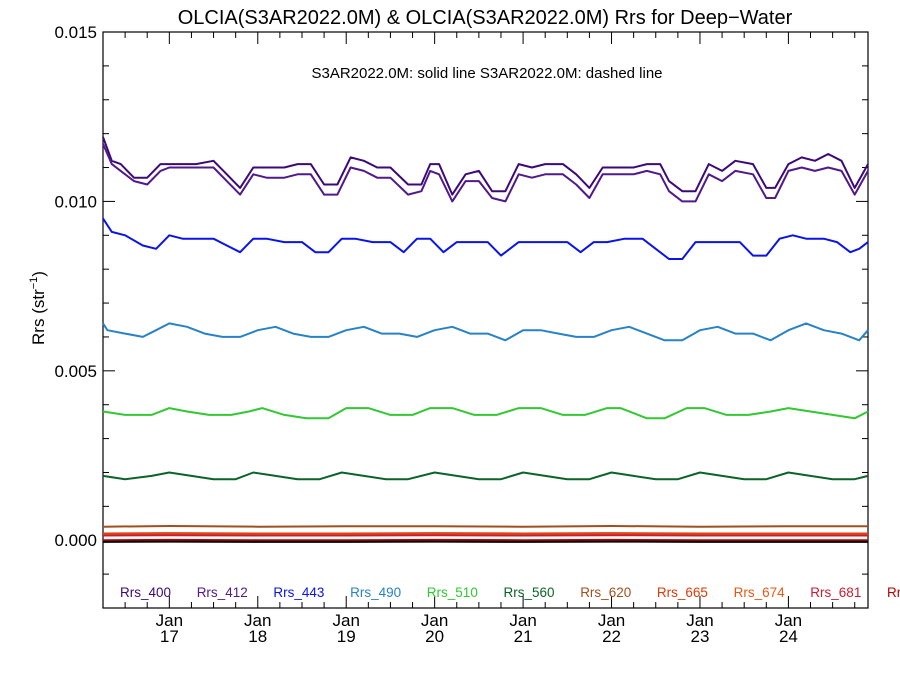 The image size is (900, 675). Describe the element at coordinates (605, 592) in the screenshot. I see `legend-item-rrs-620: Rrs_620` at that location.